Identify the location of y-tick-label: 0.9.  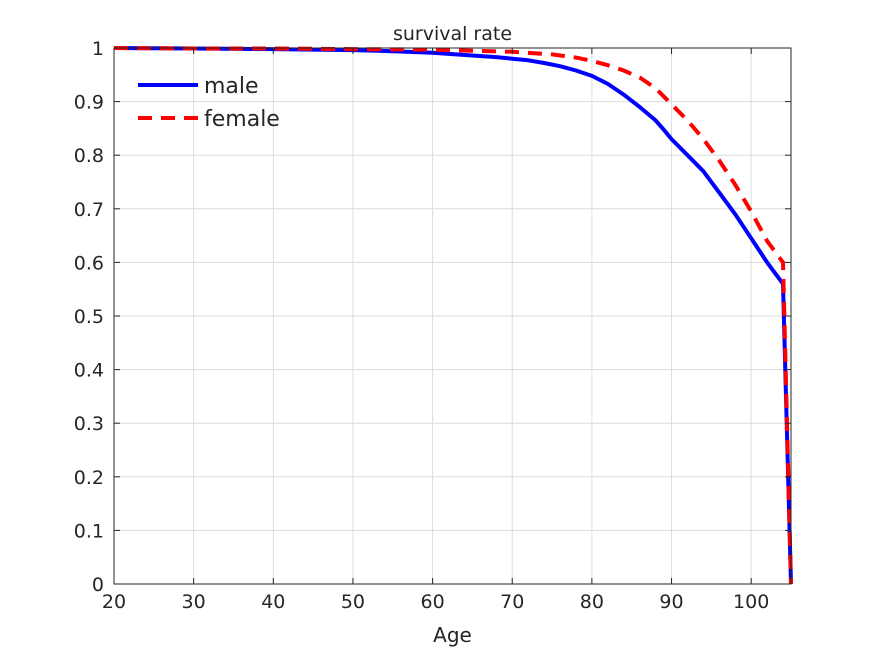
(89, 103).